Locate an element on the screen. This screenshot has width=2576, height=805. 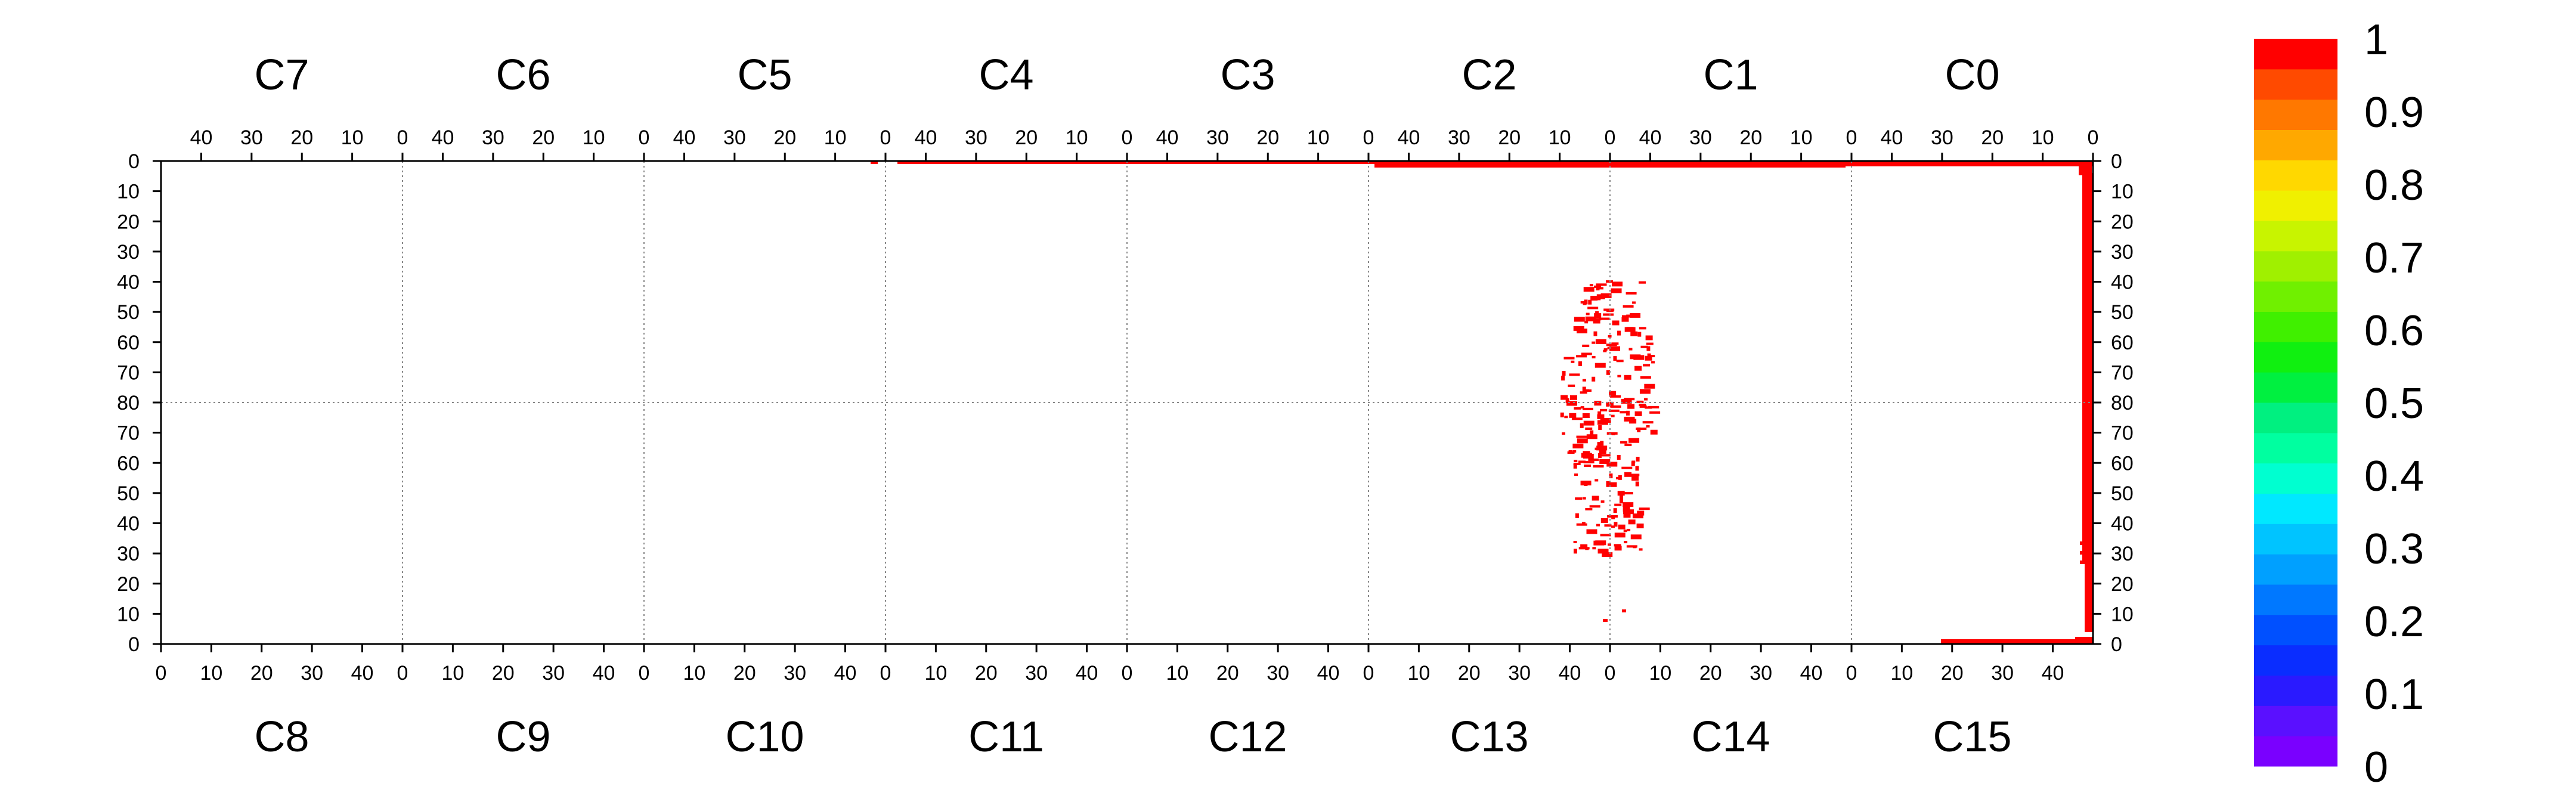
top-tick-label: 0 is located at coordinates (1611, 137).